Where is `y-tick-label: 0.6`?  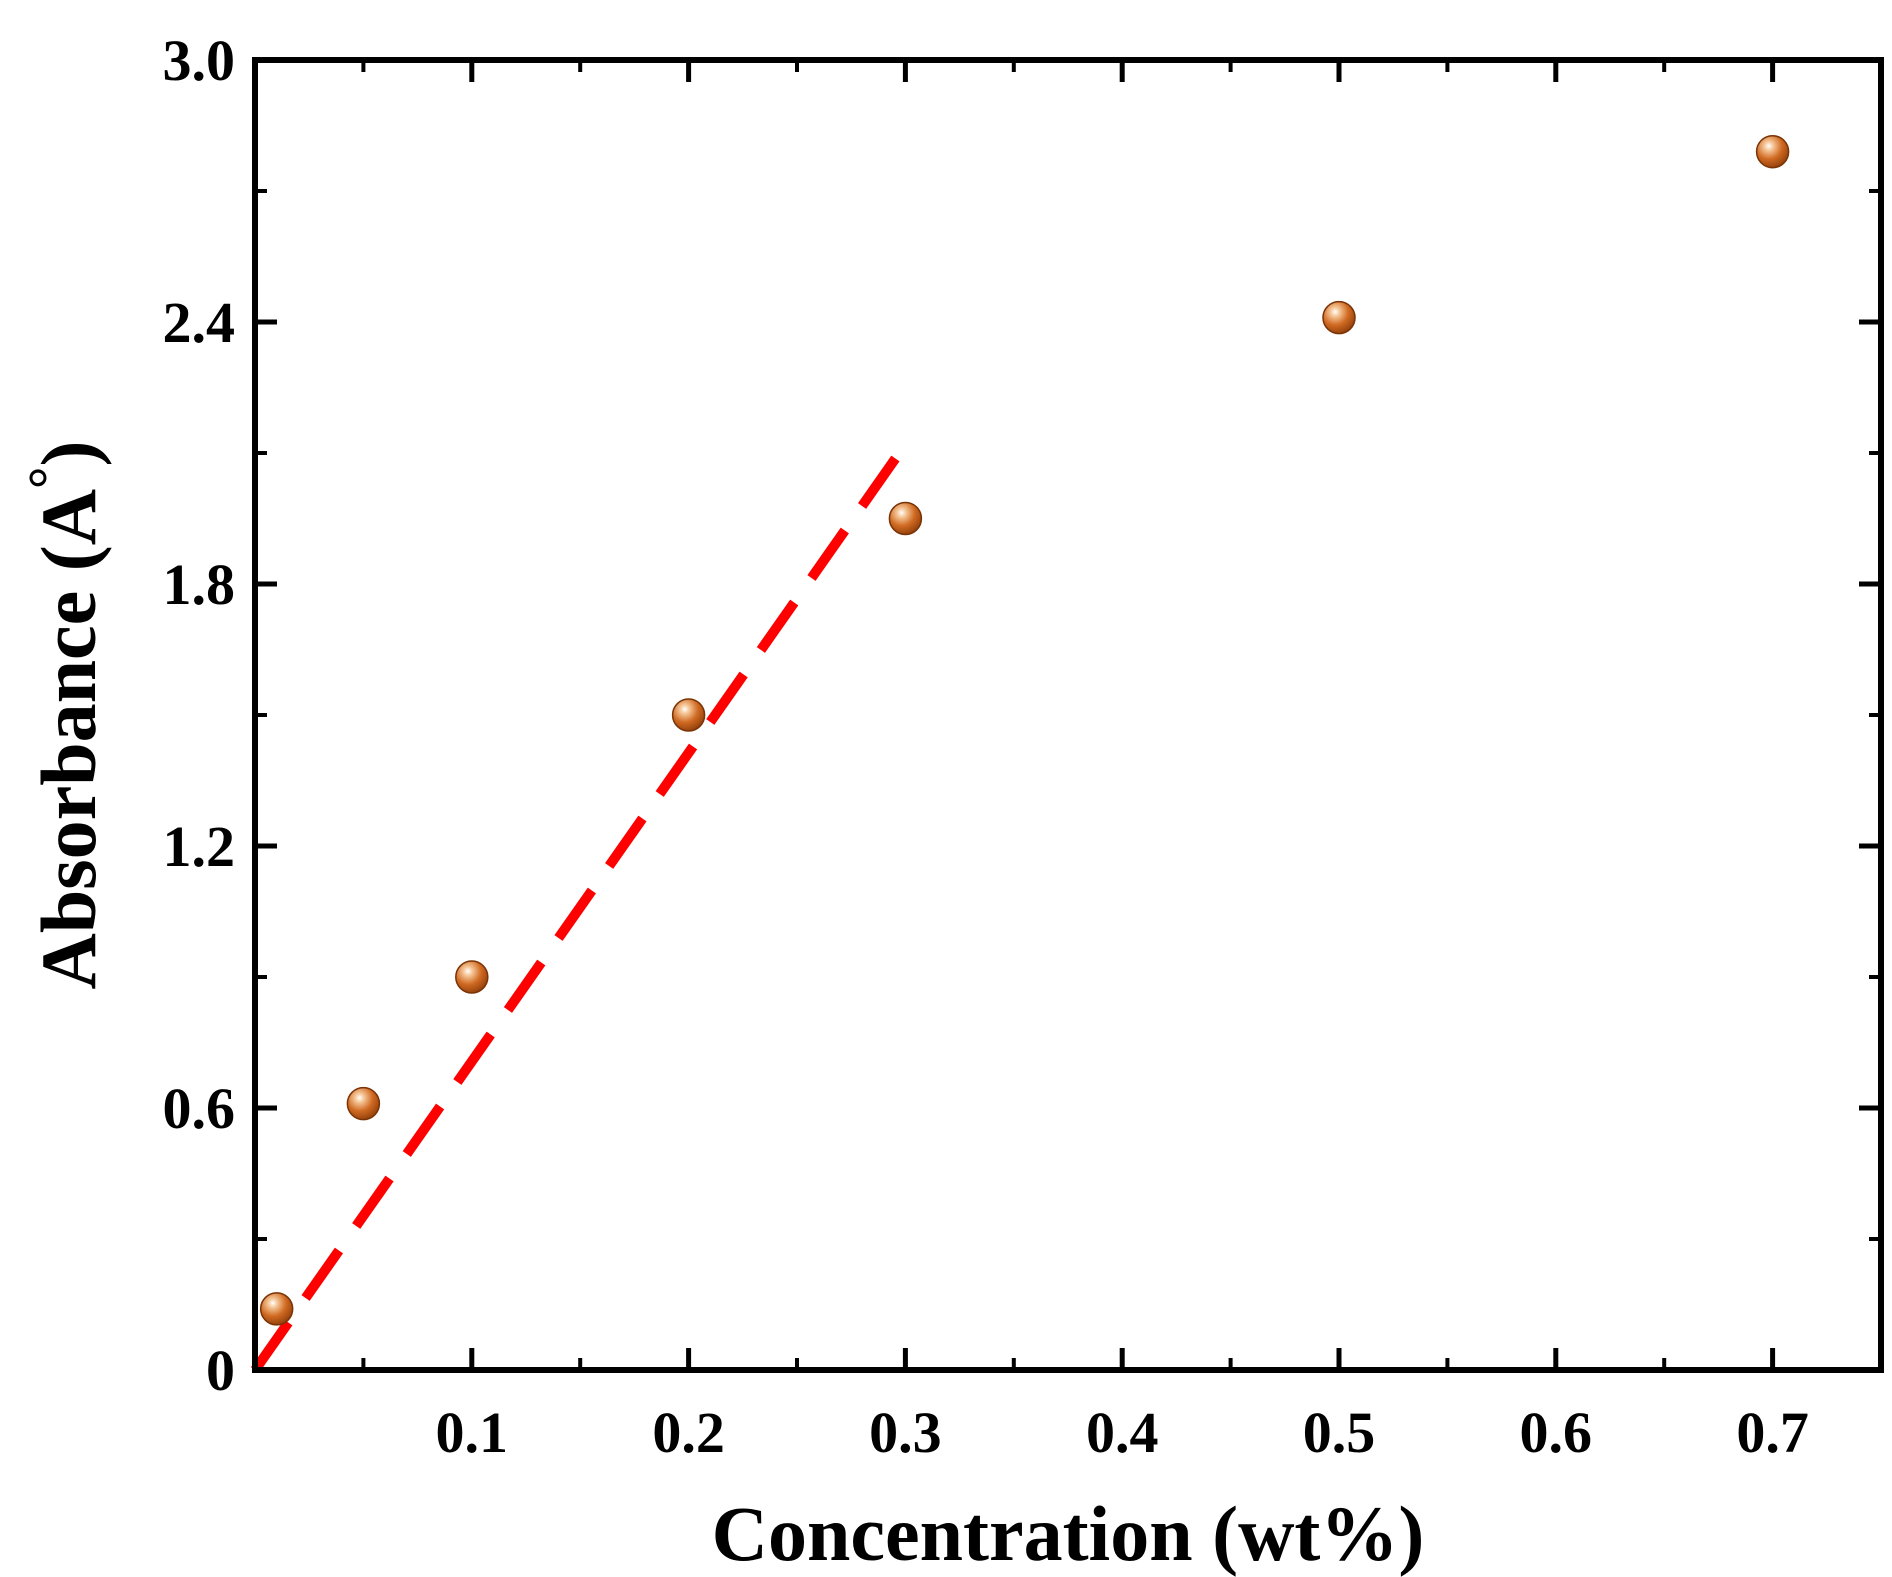 y-tick-label: 0.6 is located at coordinates (199, 1108).